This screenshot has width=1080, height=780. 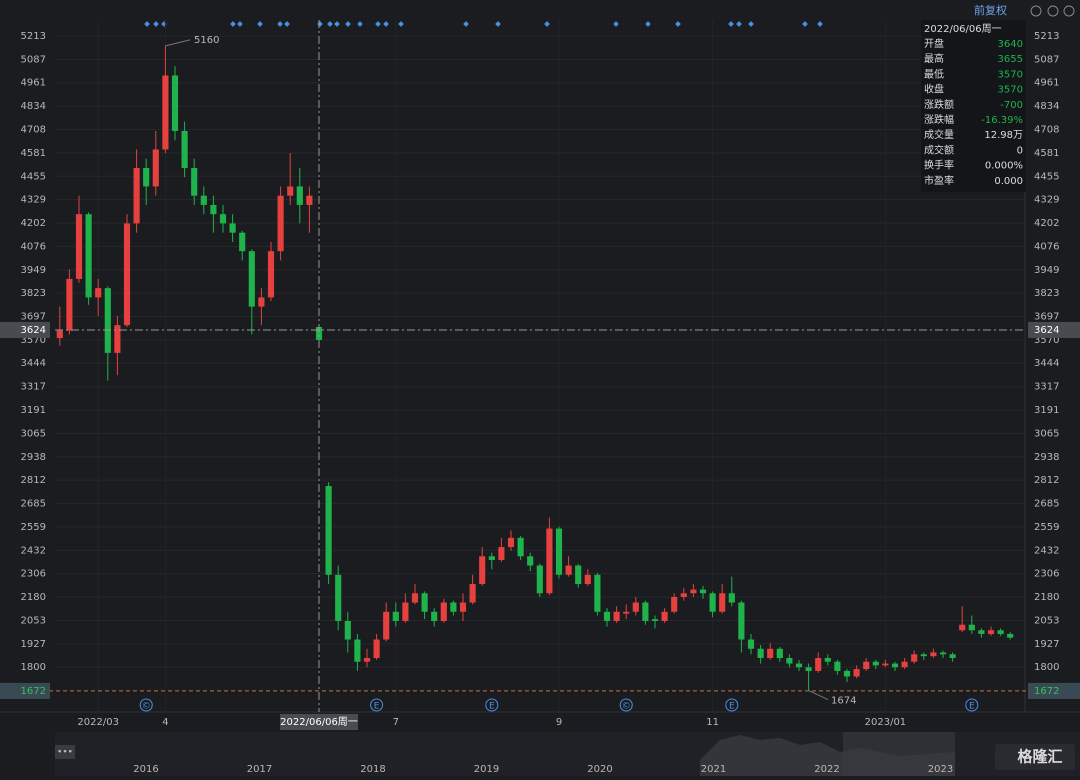 I want to click on zoom-out-button, so click(x=1053, y=11).